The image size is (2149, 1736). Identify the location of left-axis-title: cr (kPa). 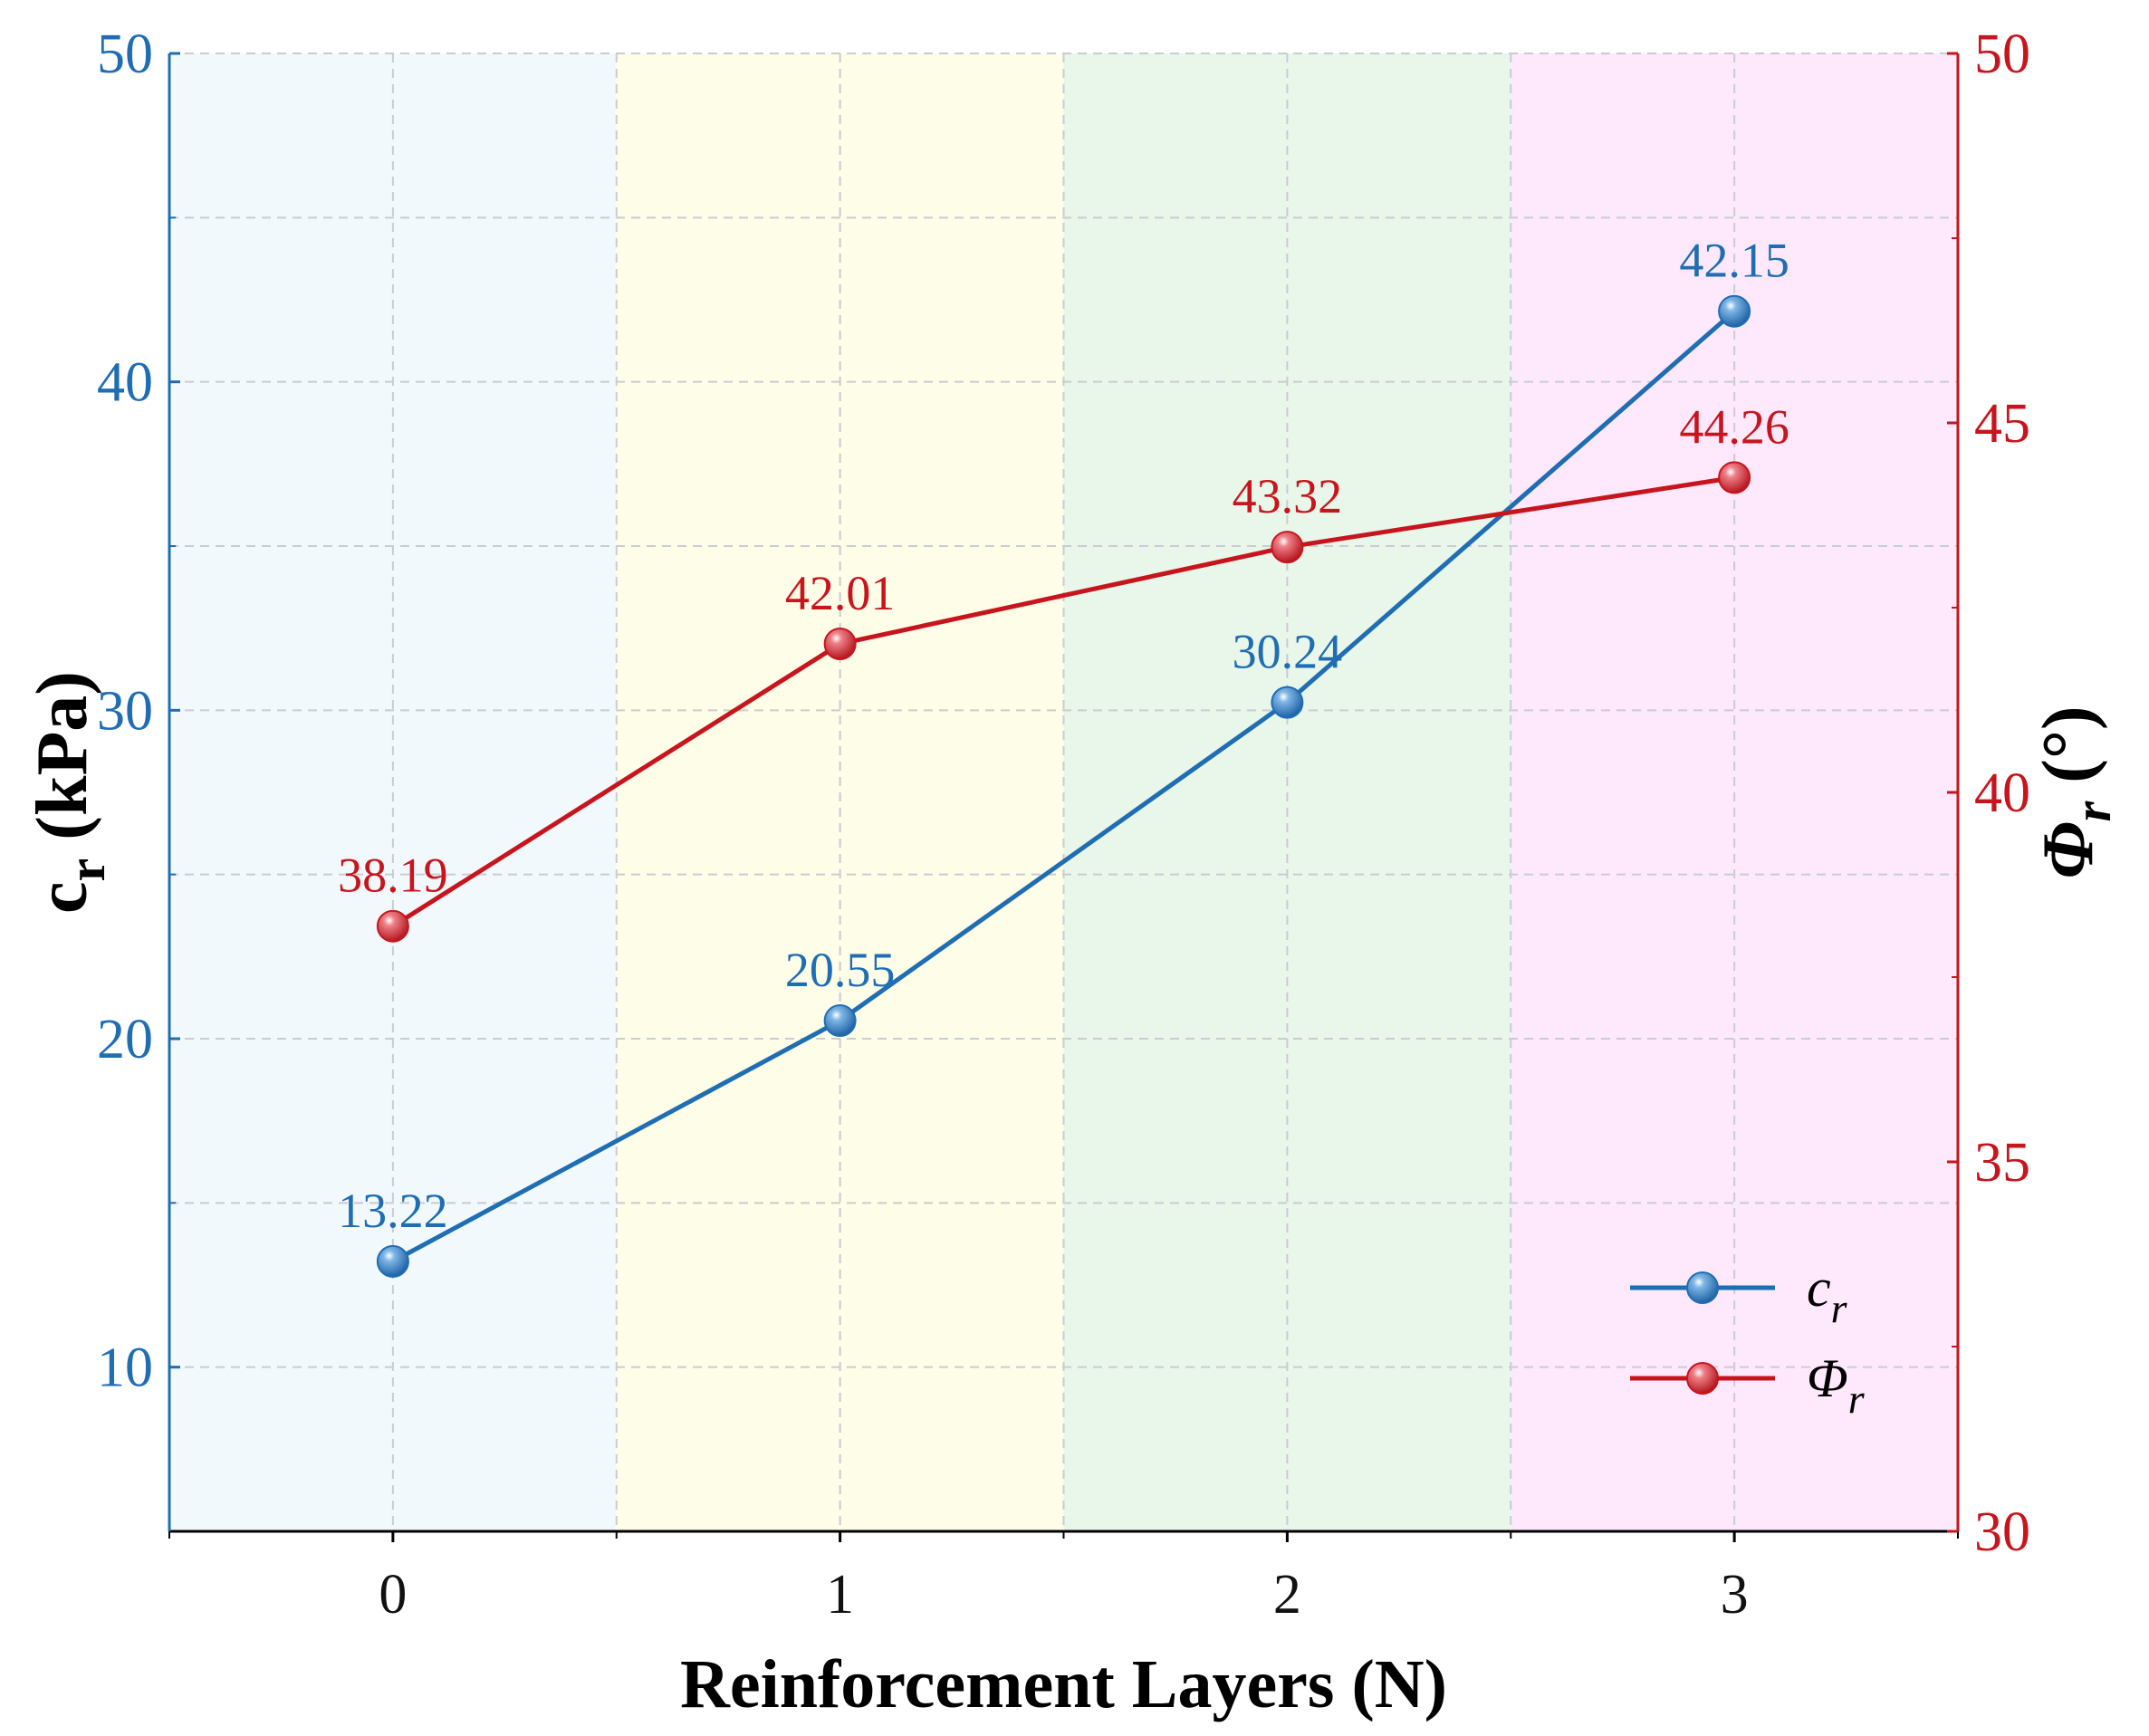
(69, 792).